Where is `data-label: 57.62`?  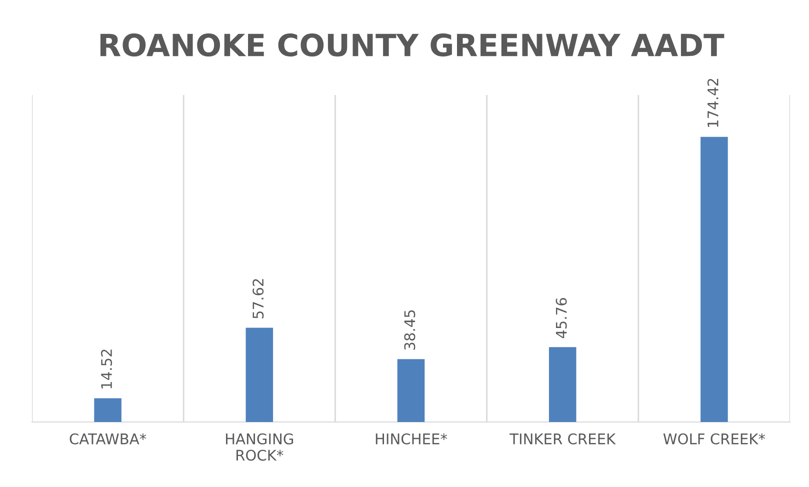 data-label: 57.62 is located at coordinates (258, 298).